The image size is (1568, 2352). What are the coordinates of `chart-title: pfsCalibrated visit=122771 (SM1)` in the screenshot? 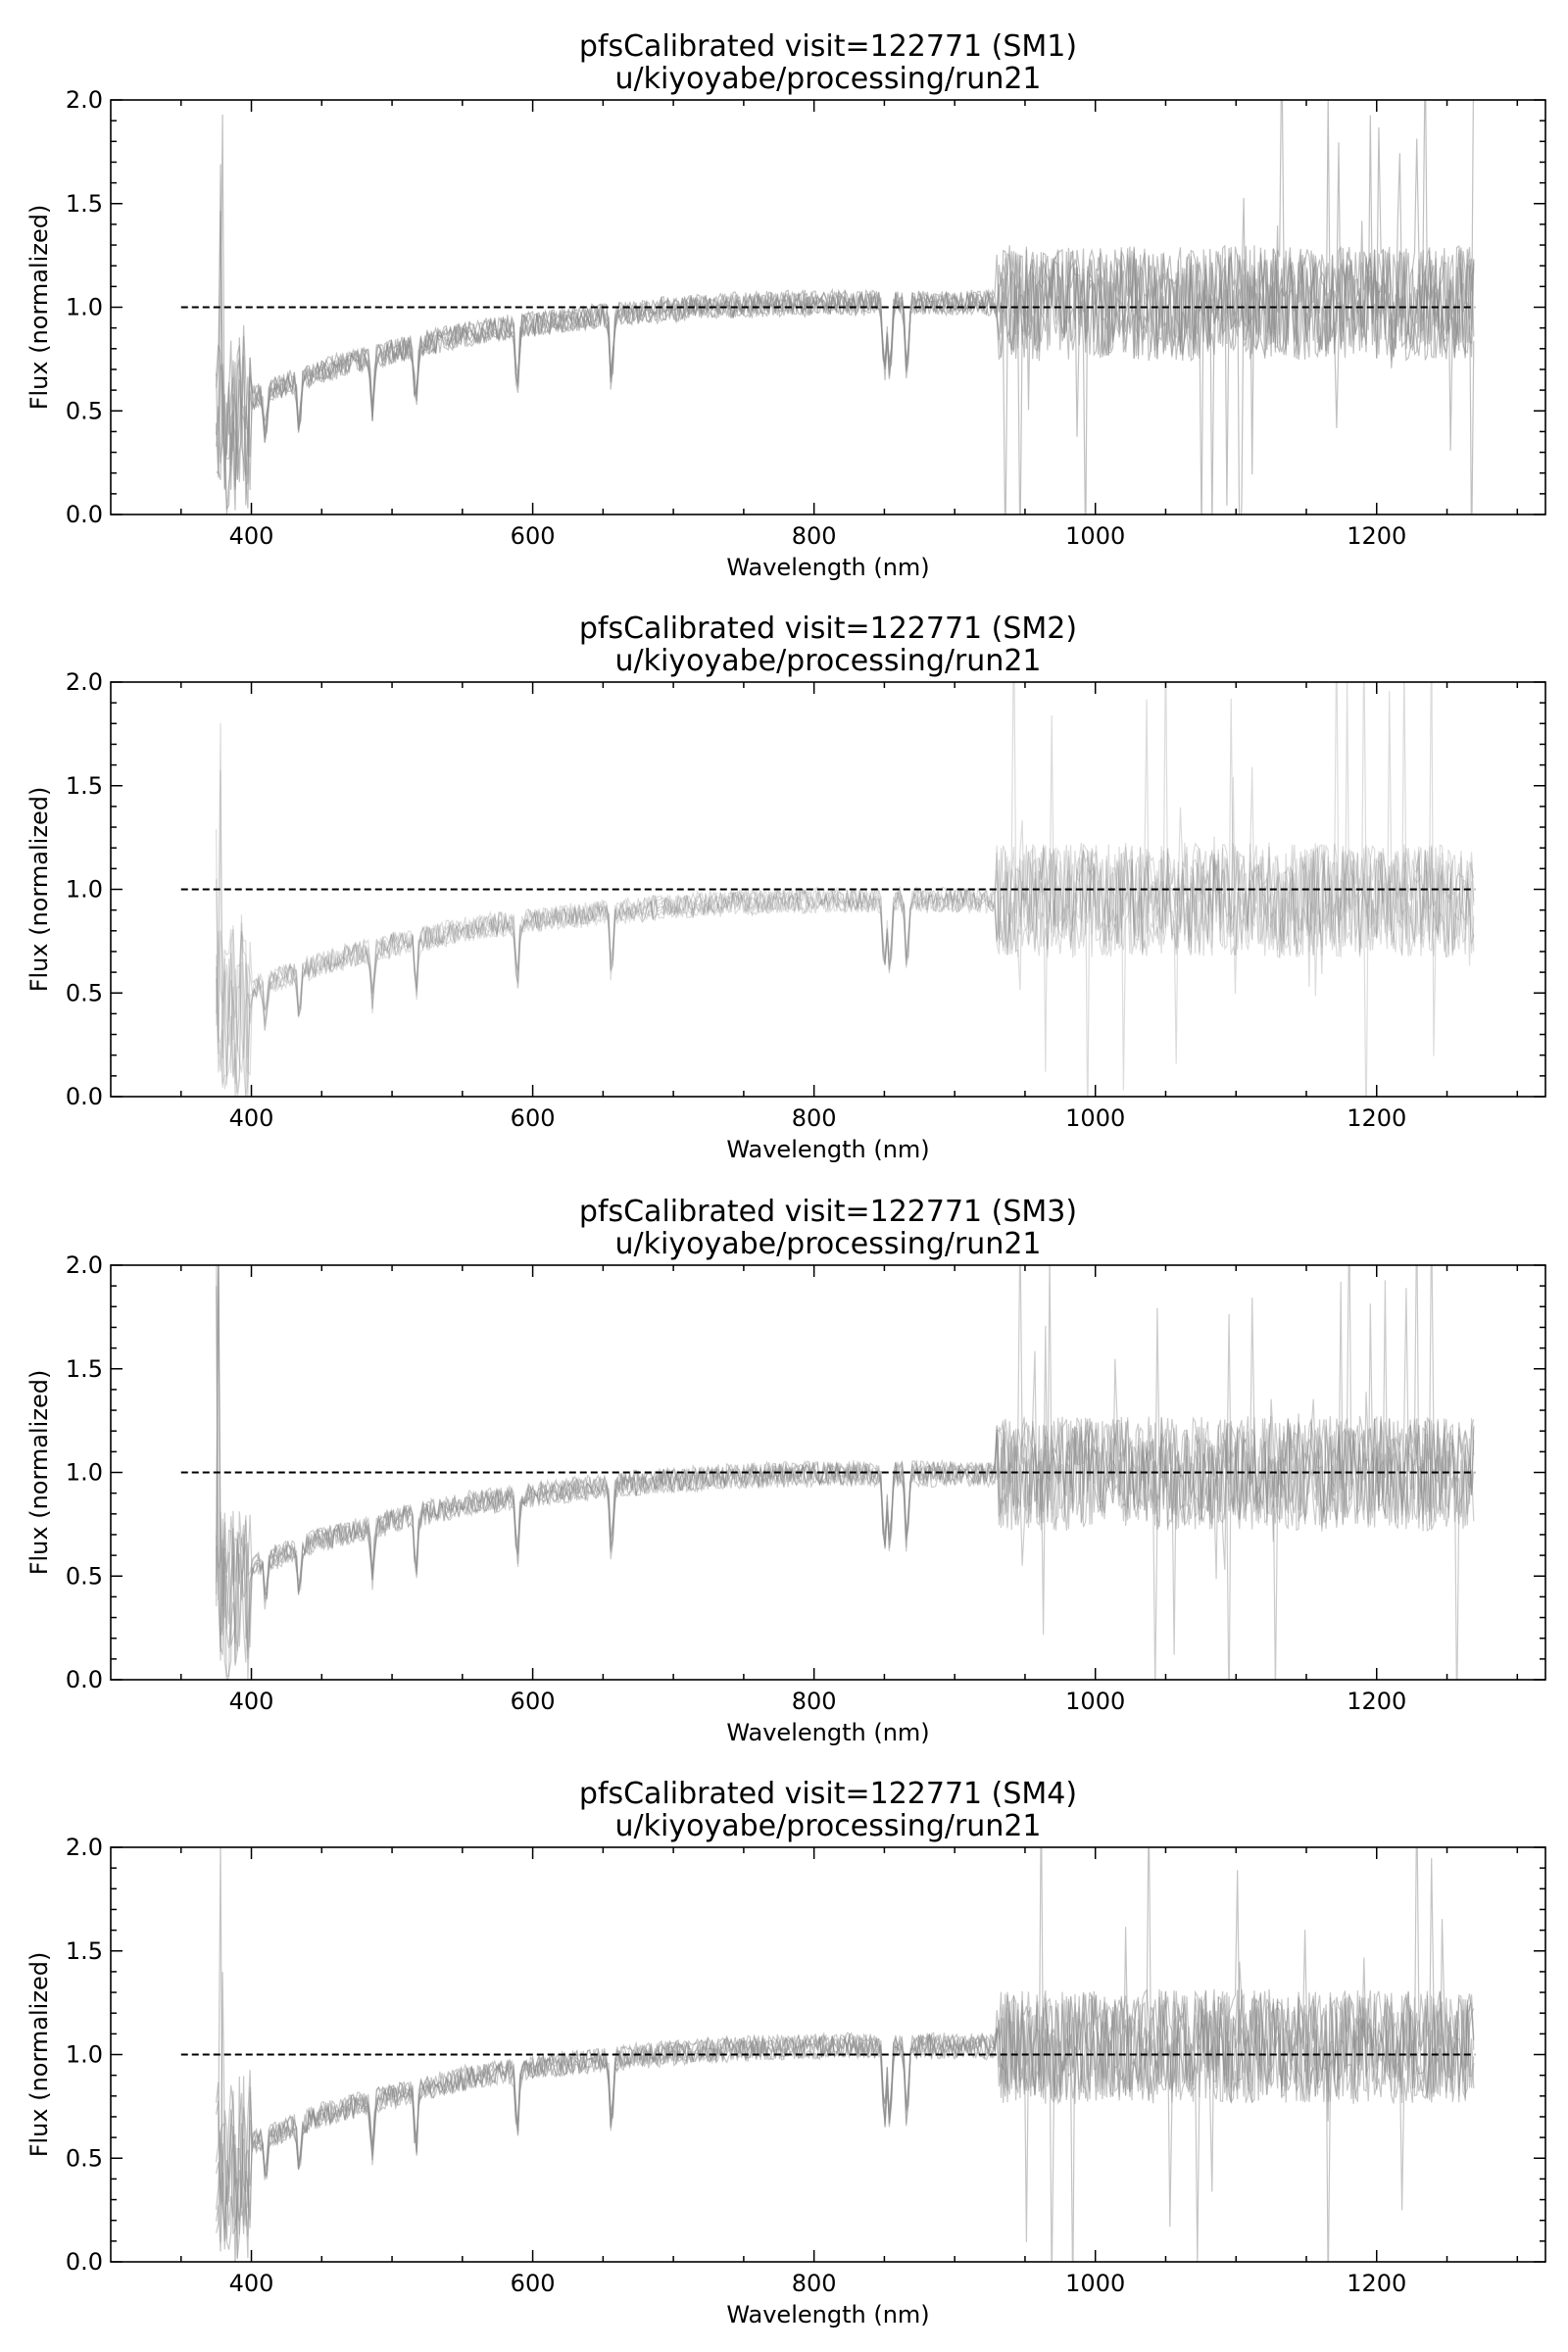 It's located at (828, 47).